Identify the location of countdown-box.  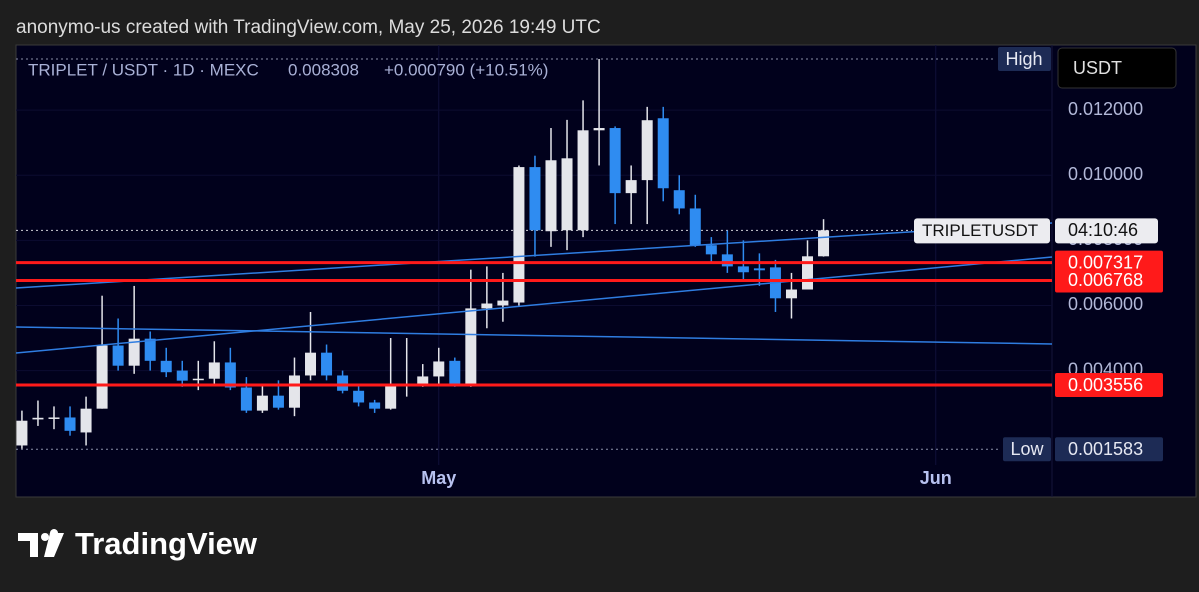
(1106, 231).